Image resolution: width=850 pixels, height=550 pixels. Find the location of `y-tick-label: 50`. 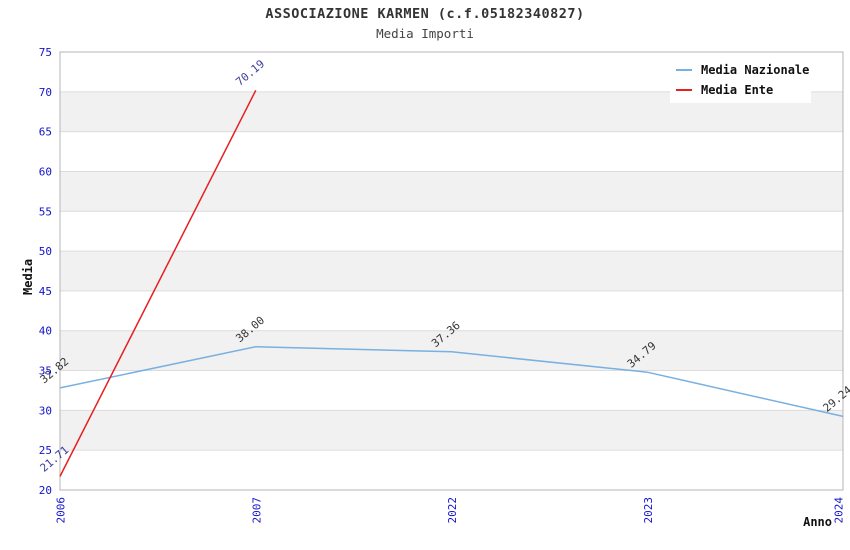

y-tick-label: 50 is located at coordinates (45, 251).